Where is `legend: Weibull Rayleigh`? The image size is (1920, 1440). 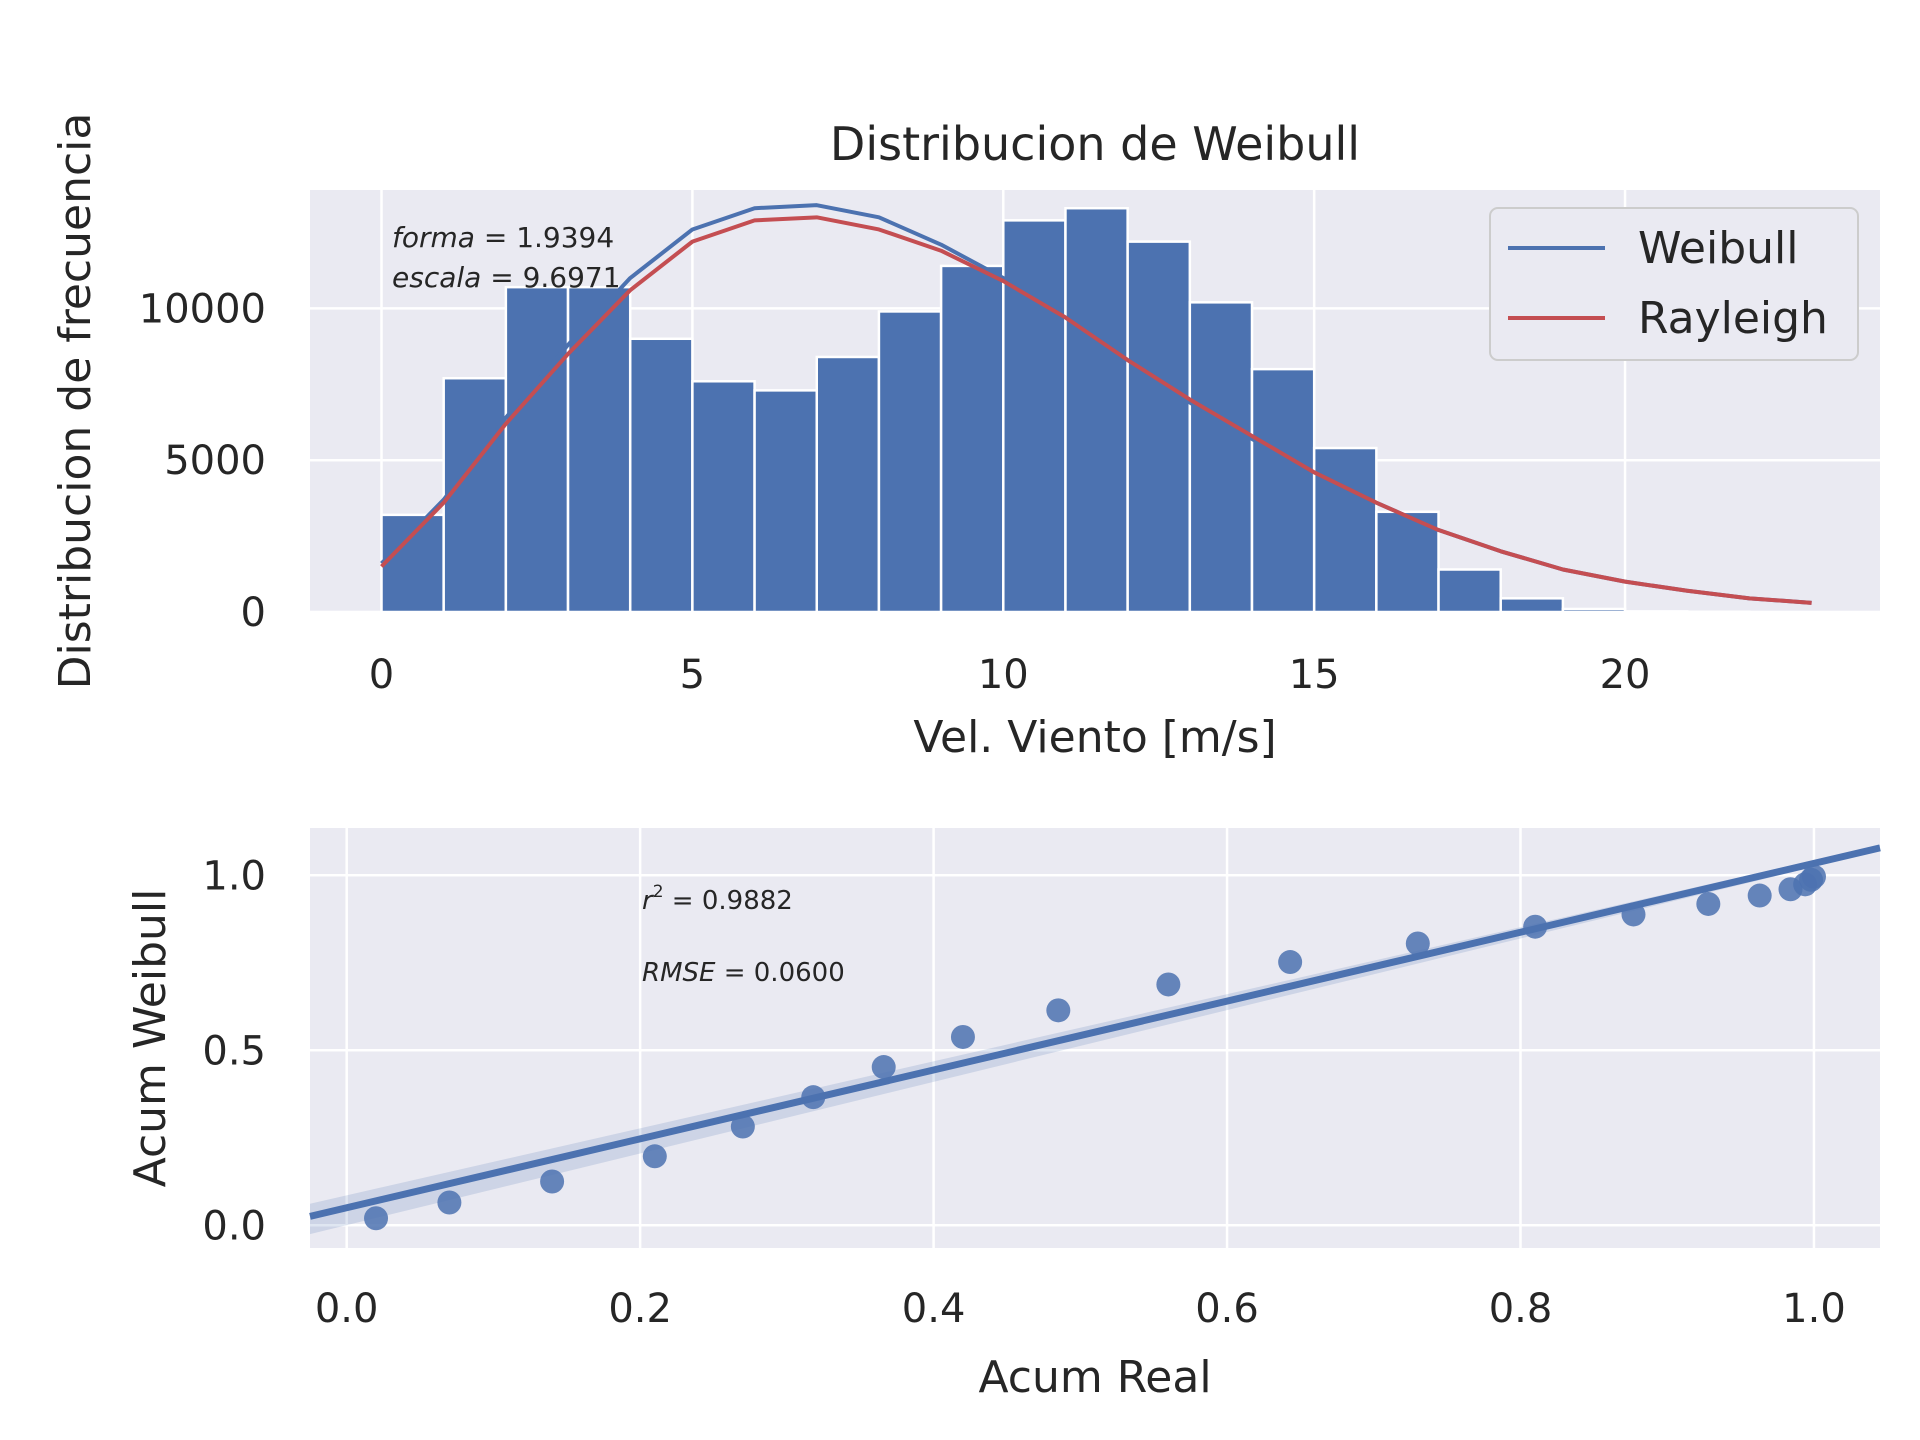
legend: Weibull Rayleigh is located at coordinates (1674, 284).